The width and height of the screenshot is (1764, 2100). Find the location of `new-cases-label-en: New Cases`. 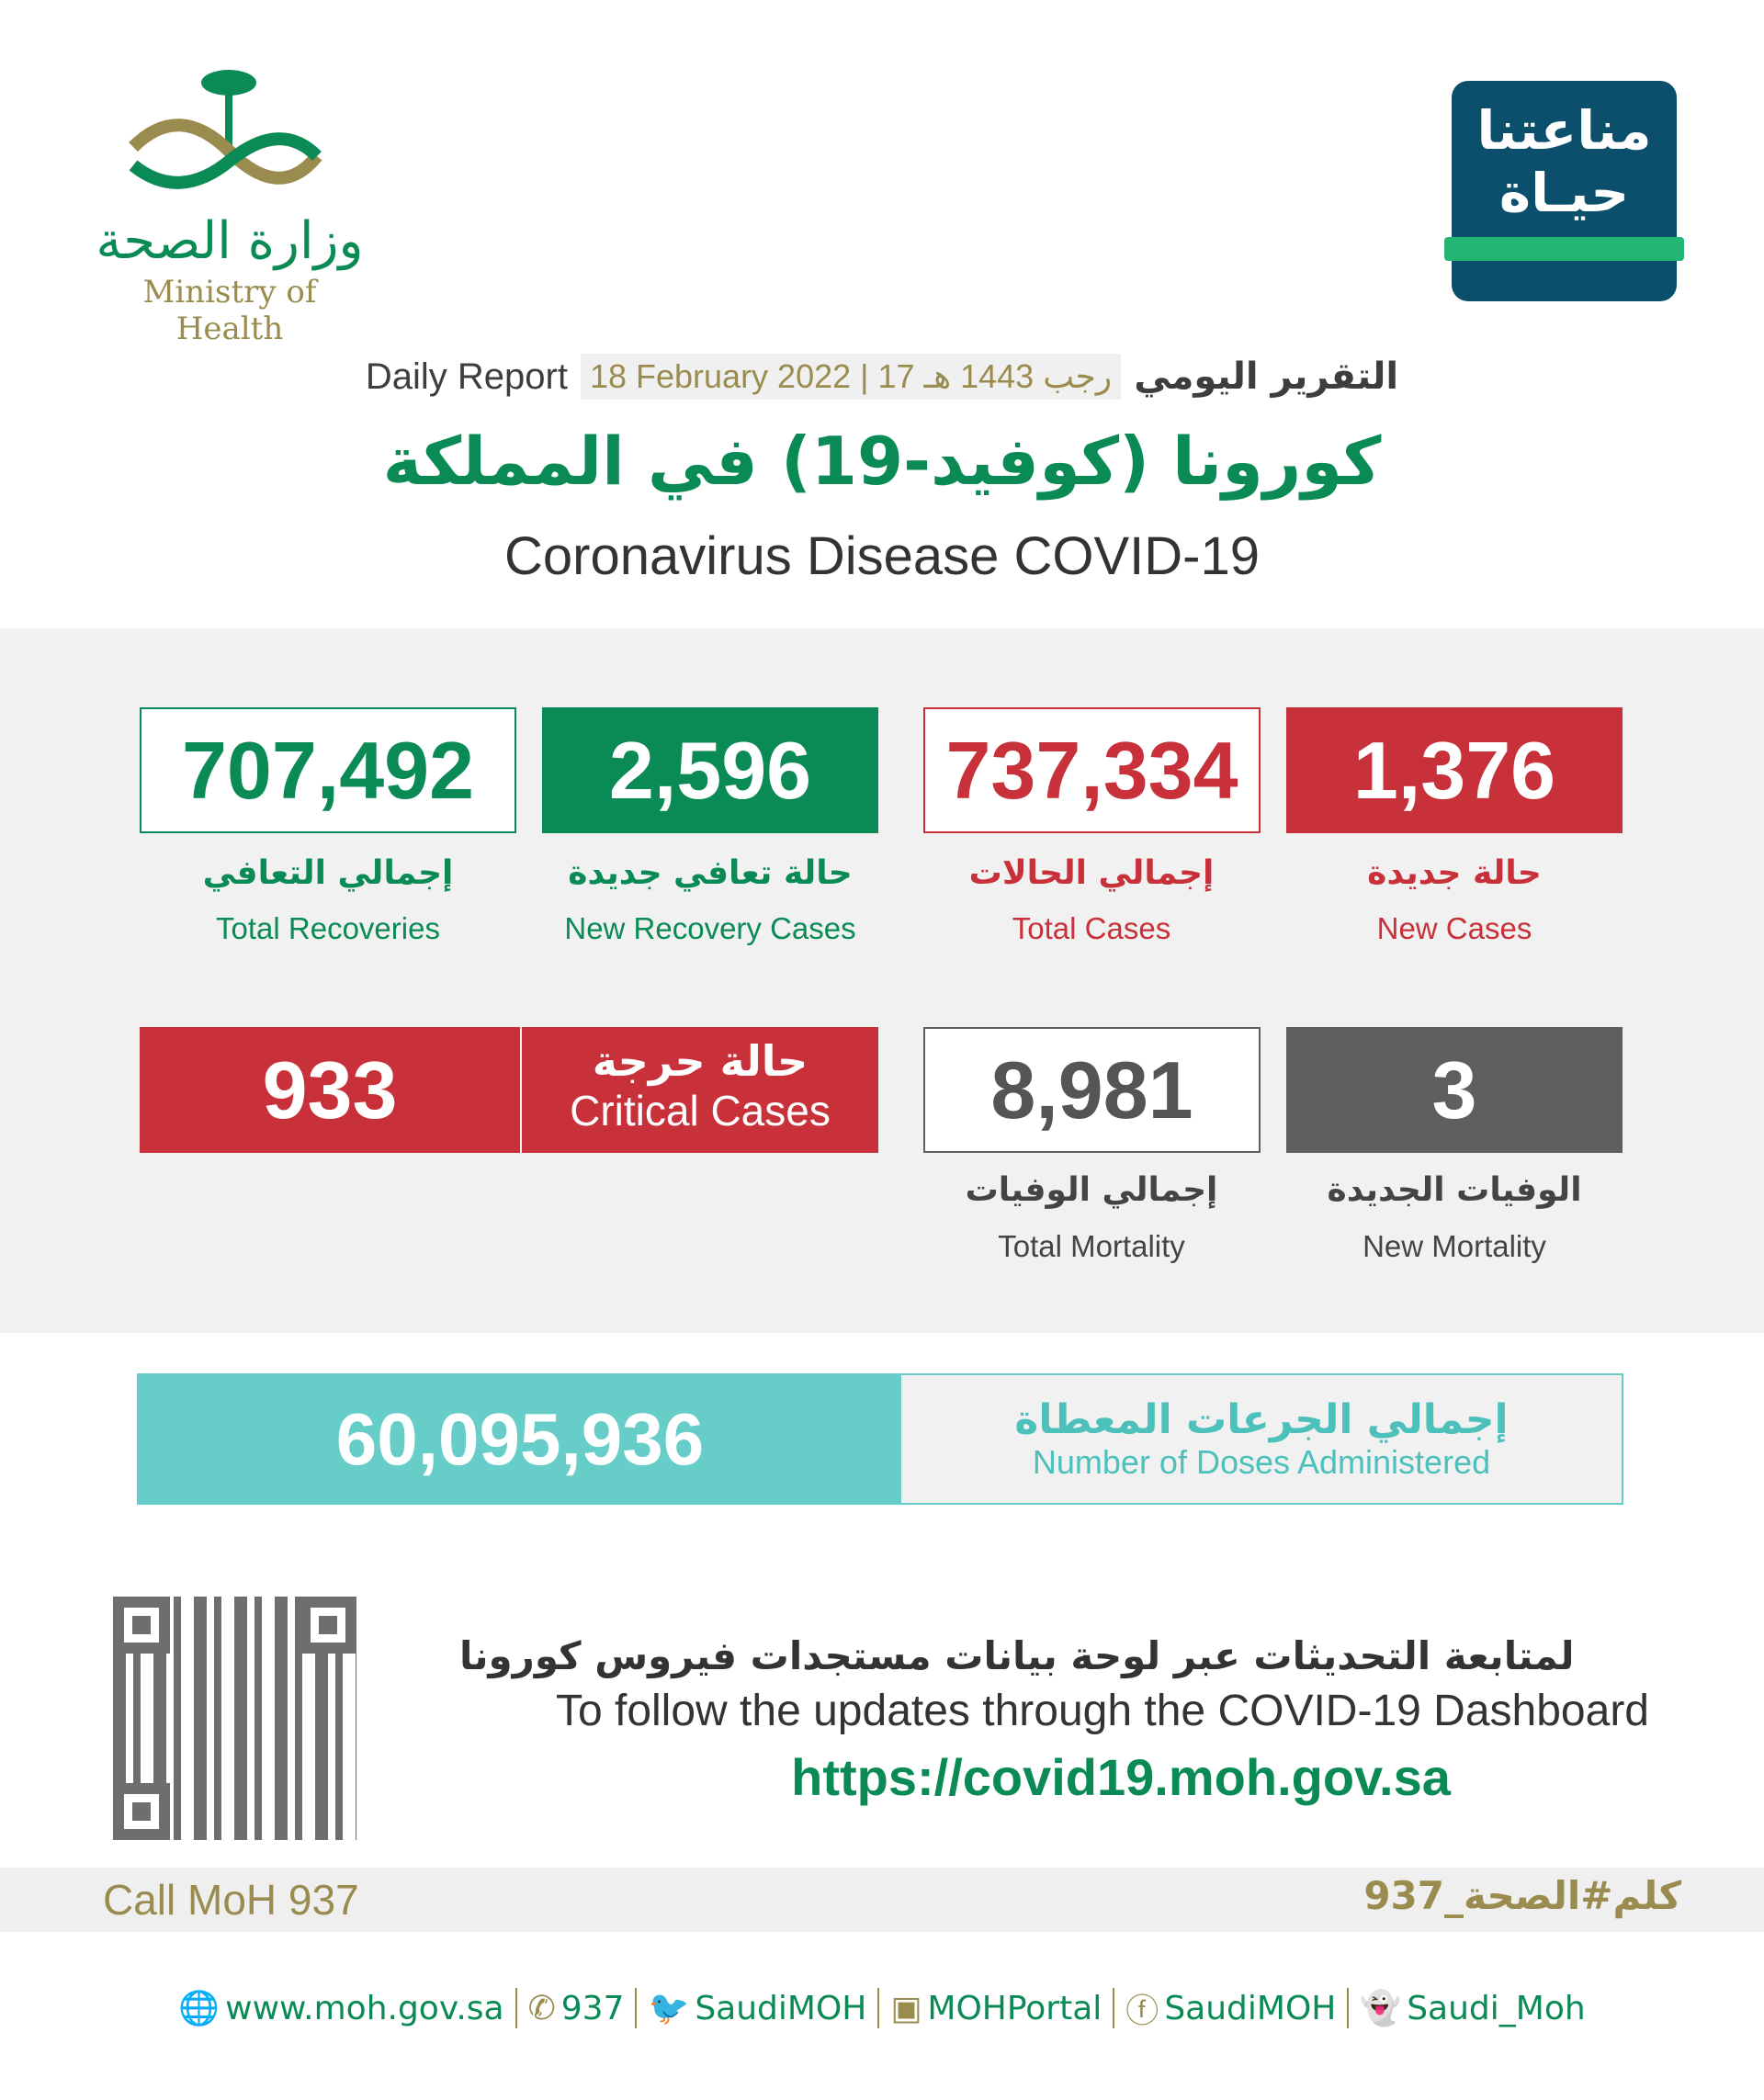

new-cases-label-en: New Cases is located at coordinates (1454, 928).